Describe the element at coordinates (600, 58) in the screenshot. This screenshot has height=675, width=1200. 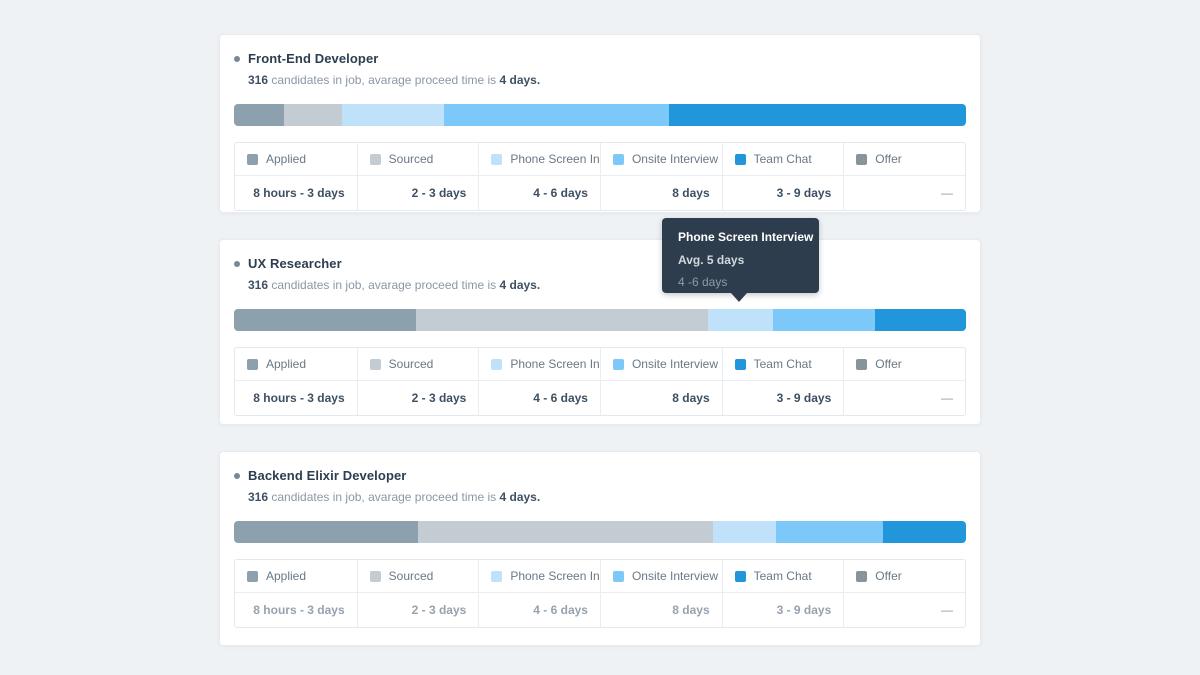
I see `job-card-header: Front-End Developer` at that location.